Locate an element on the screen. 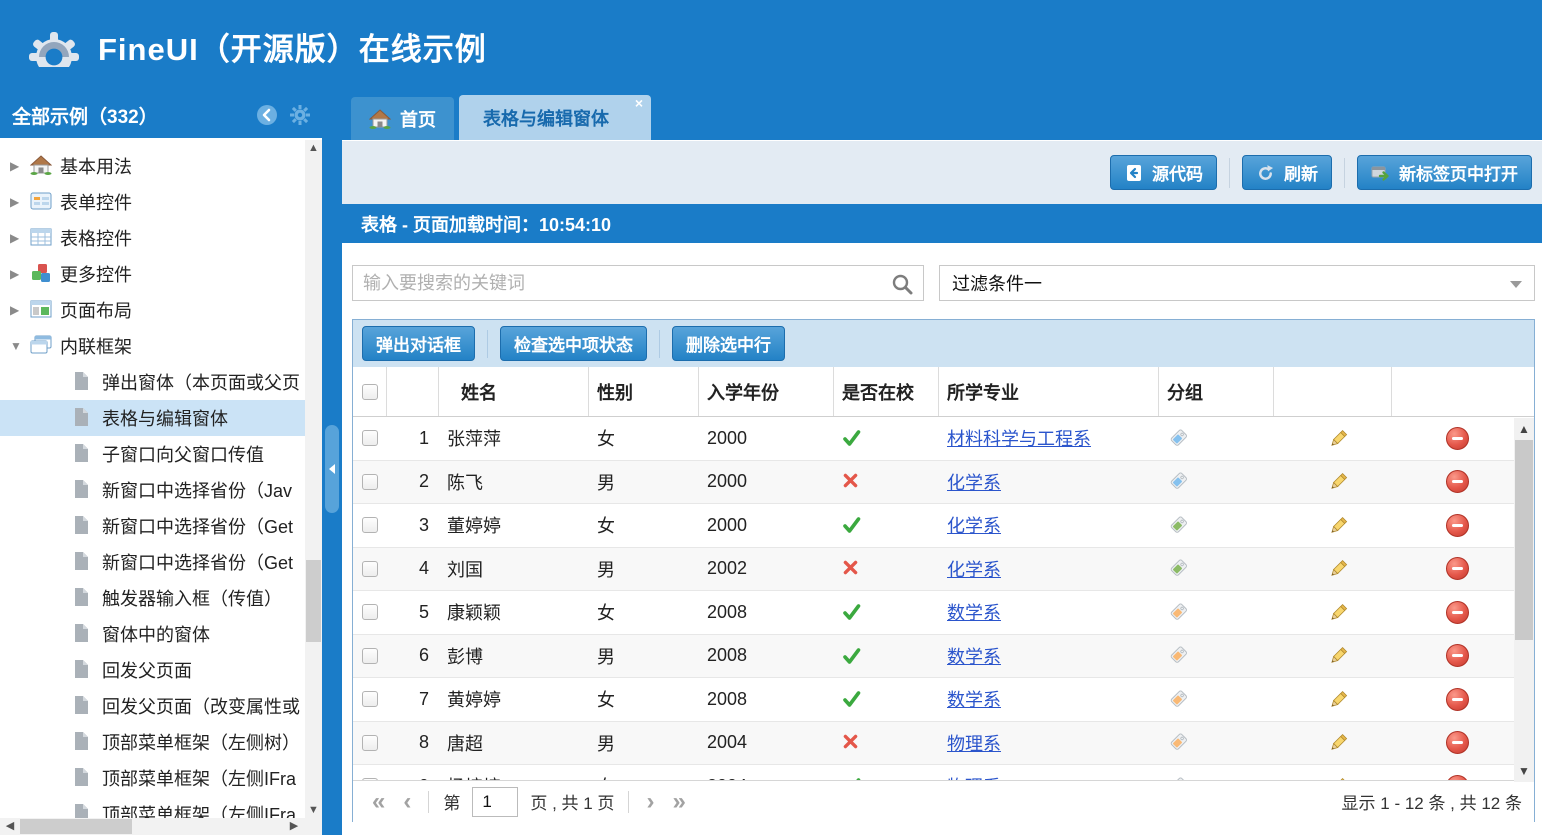 The image size is (1542, 835). tree-leaf: 触发器输入框（传值） is located at coordinates (161, 598).